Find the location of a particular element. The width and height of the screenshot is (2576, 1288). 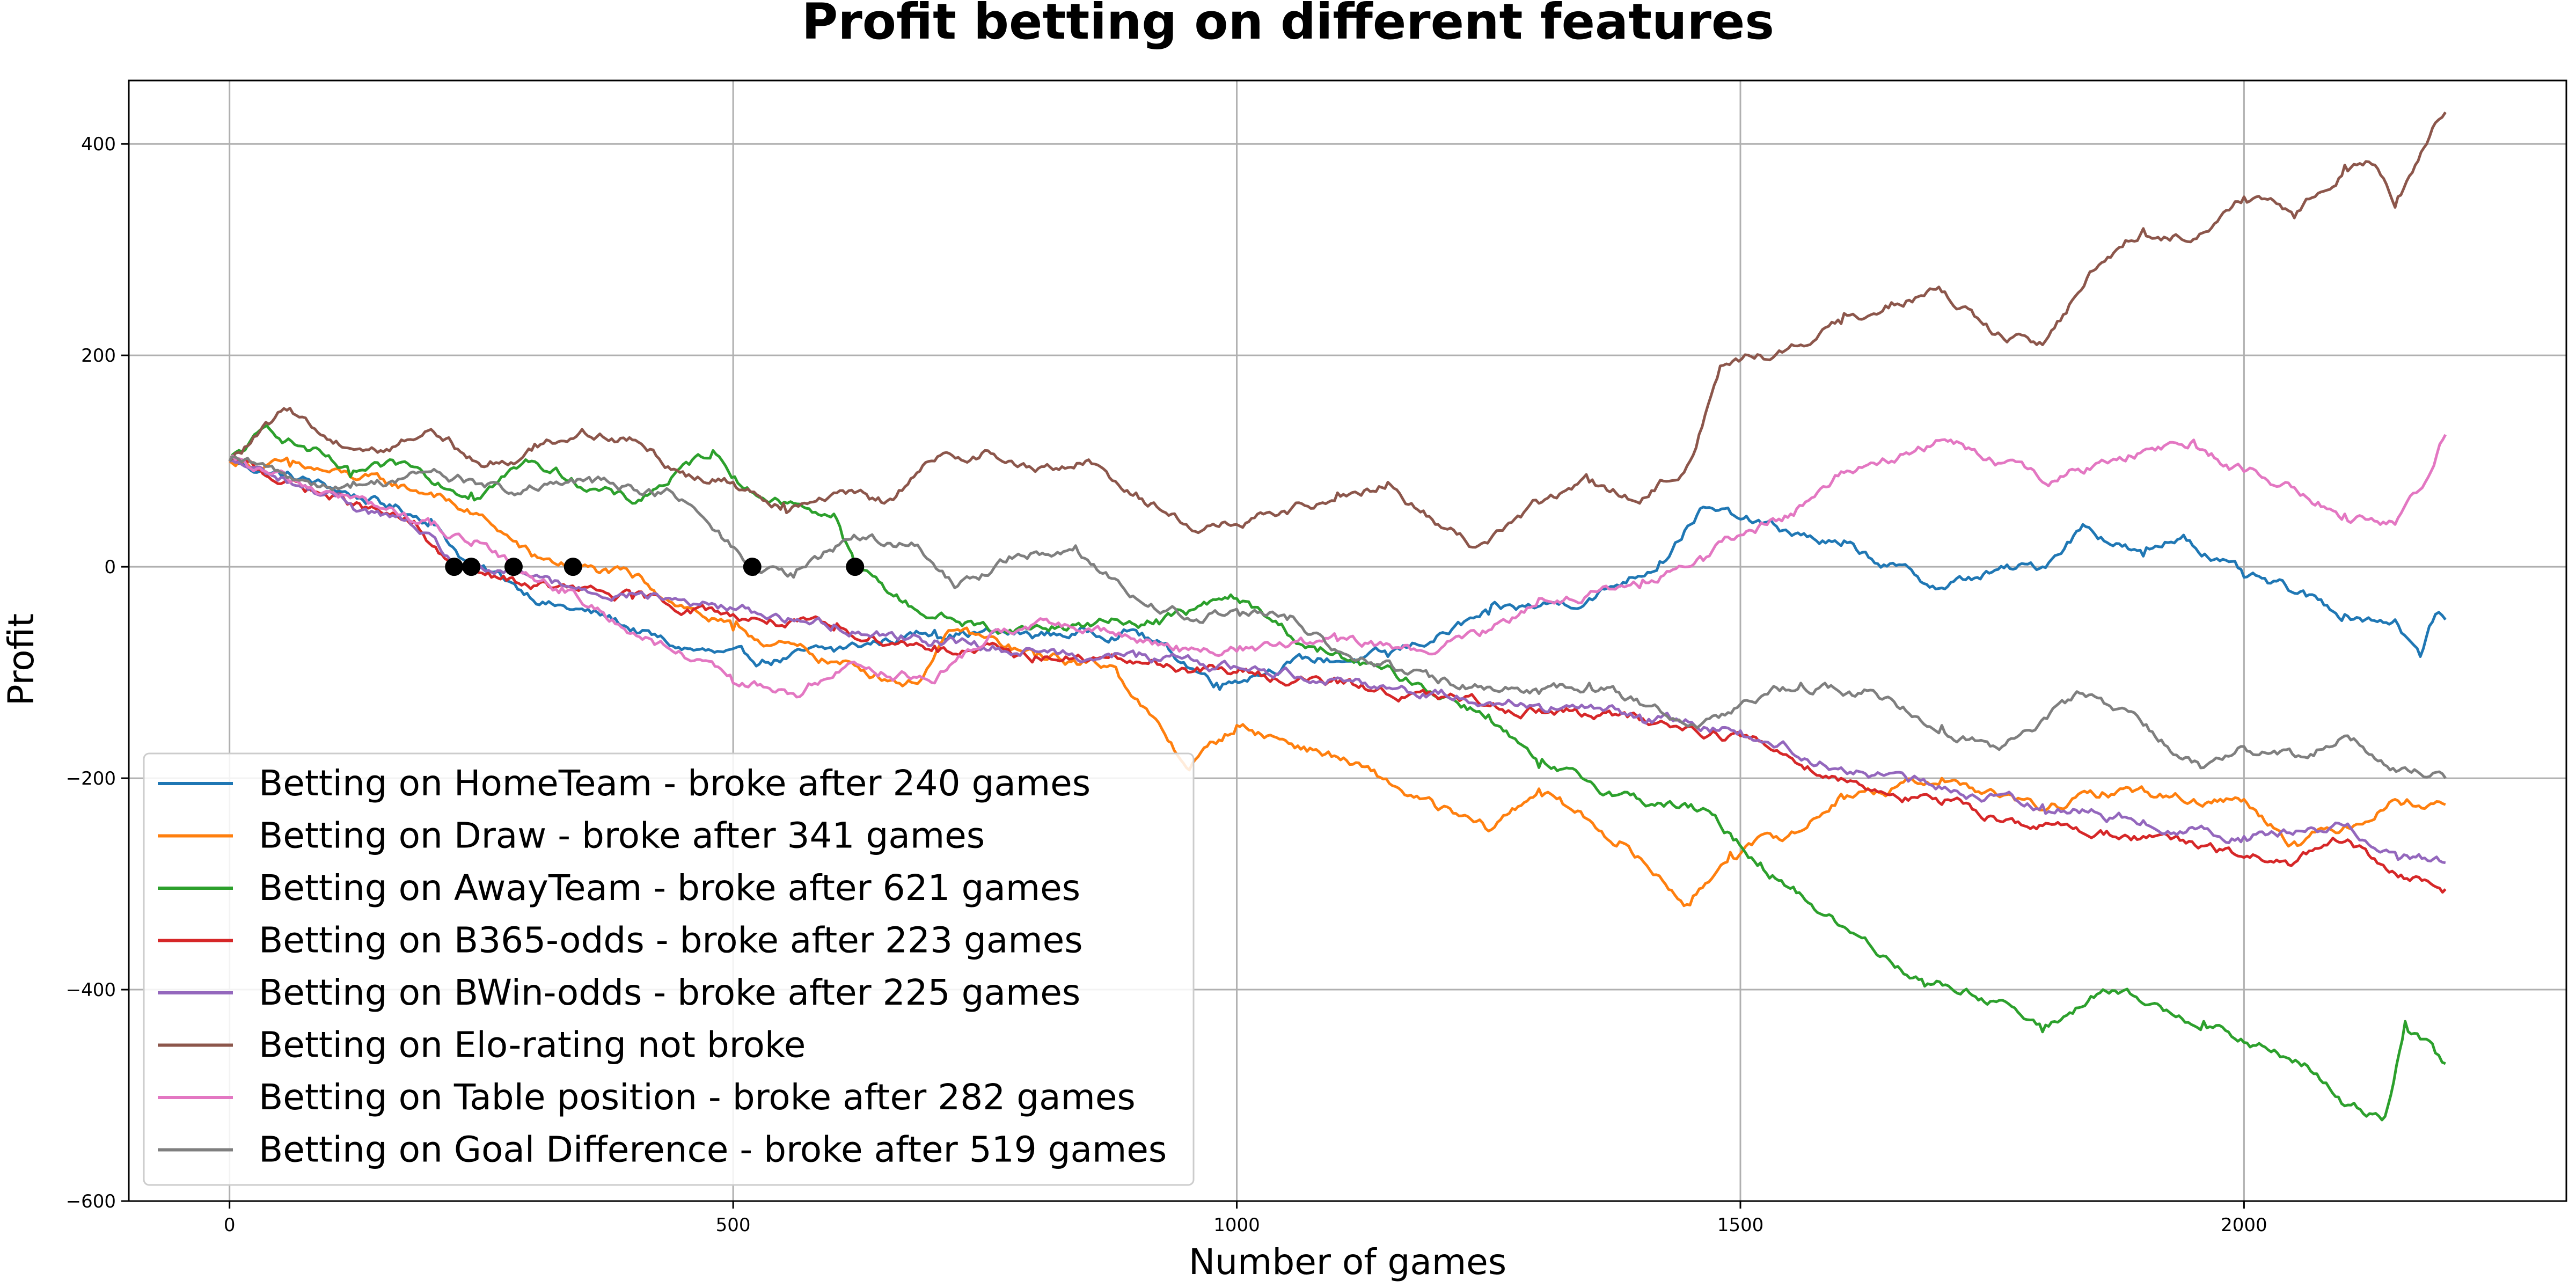

x-tick-label: 1000 is located at coordinates (1236, 1225).